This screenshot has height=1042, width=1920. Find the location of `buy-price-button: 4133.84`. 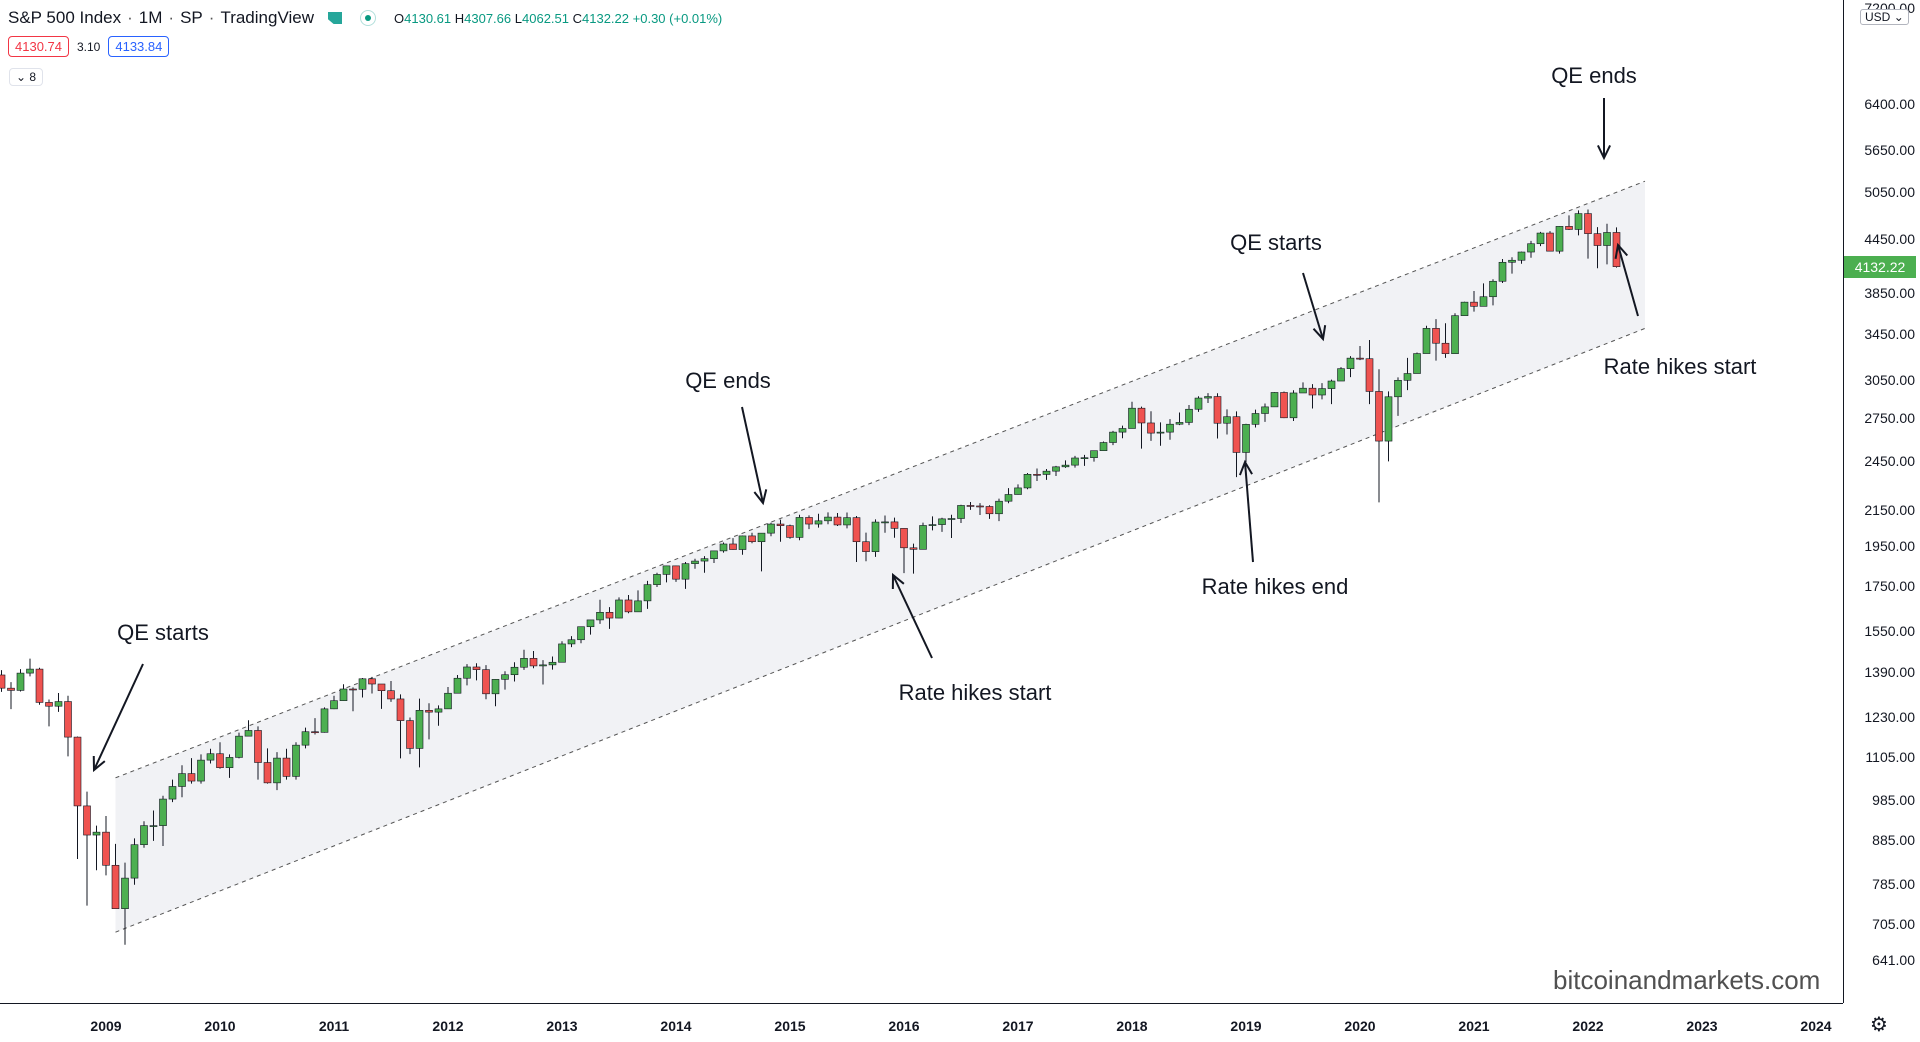

buy-price-button: 4133.84 is located at coordinates (139, 46).